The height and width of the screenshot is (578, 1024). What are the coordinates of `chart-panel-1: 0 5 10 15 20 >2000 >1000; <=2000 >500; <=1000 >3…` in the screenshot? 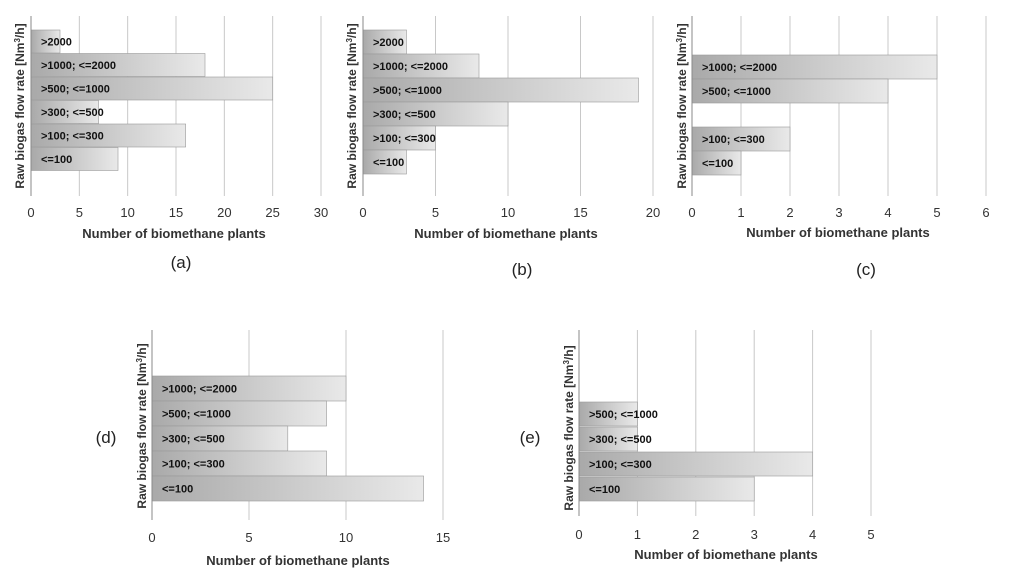 It's located at (502, 147).